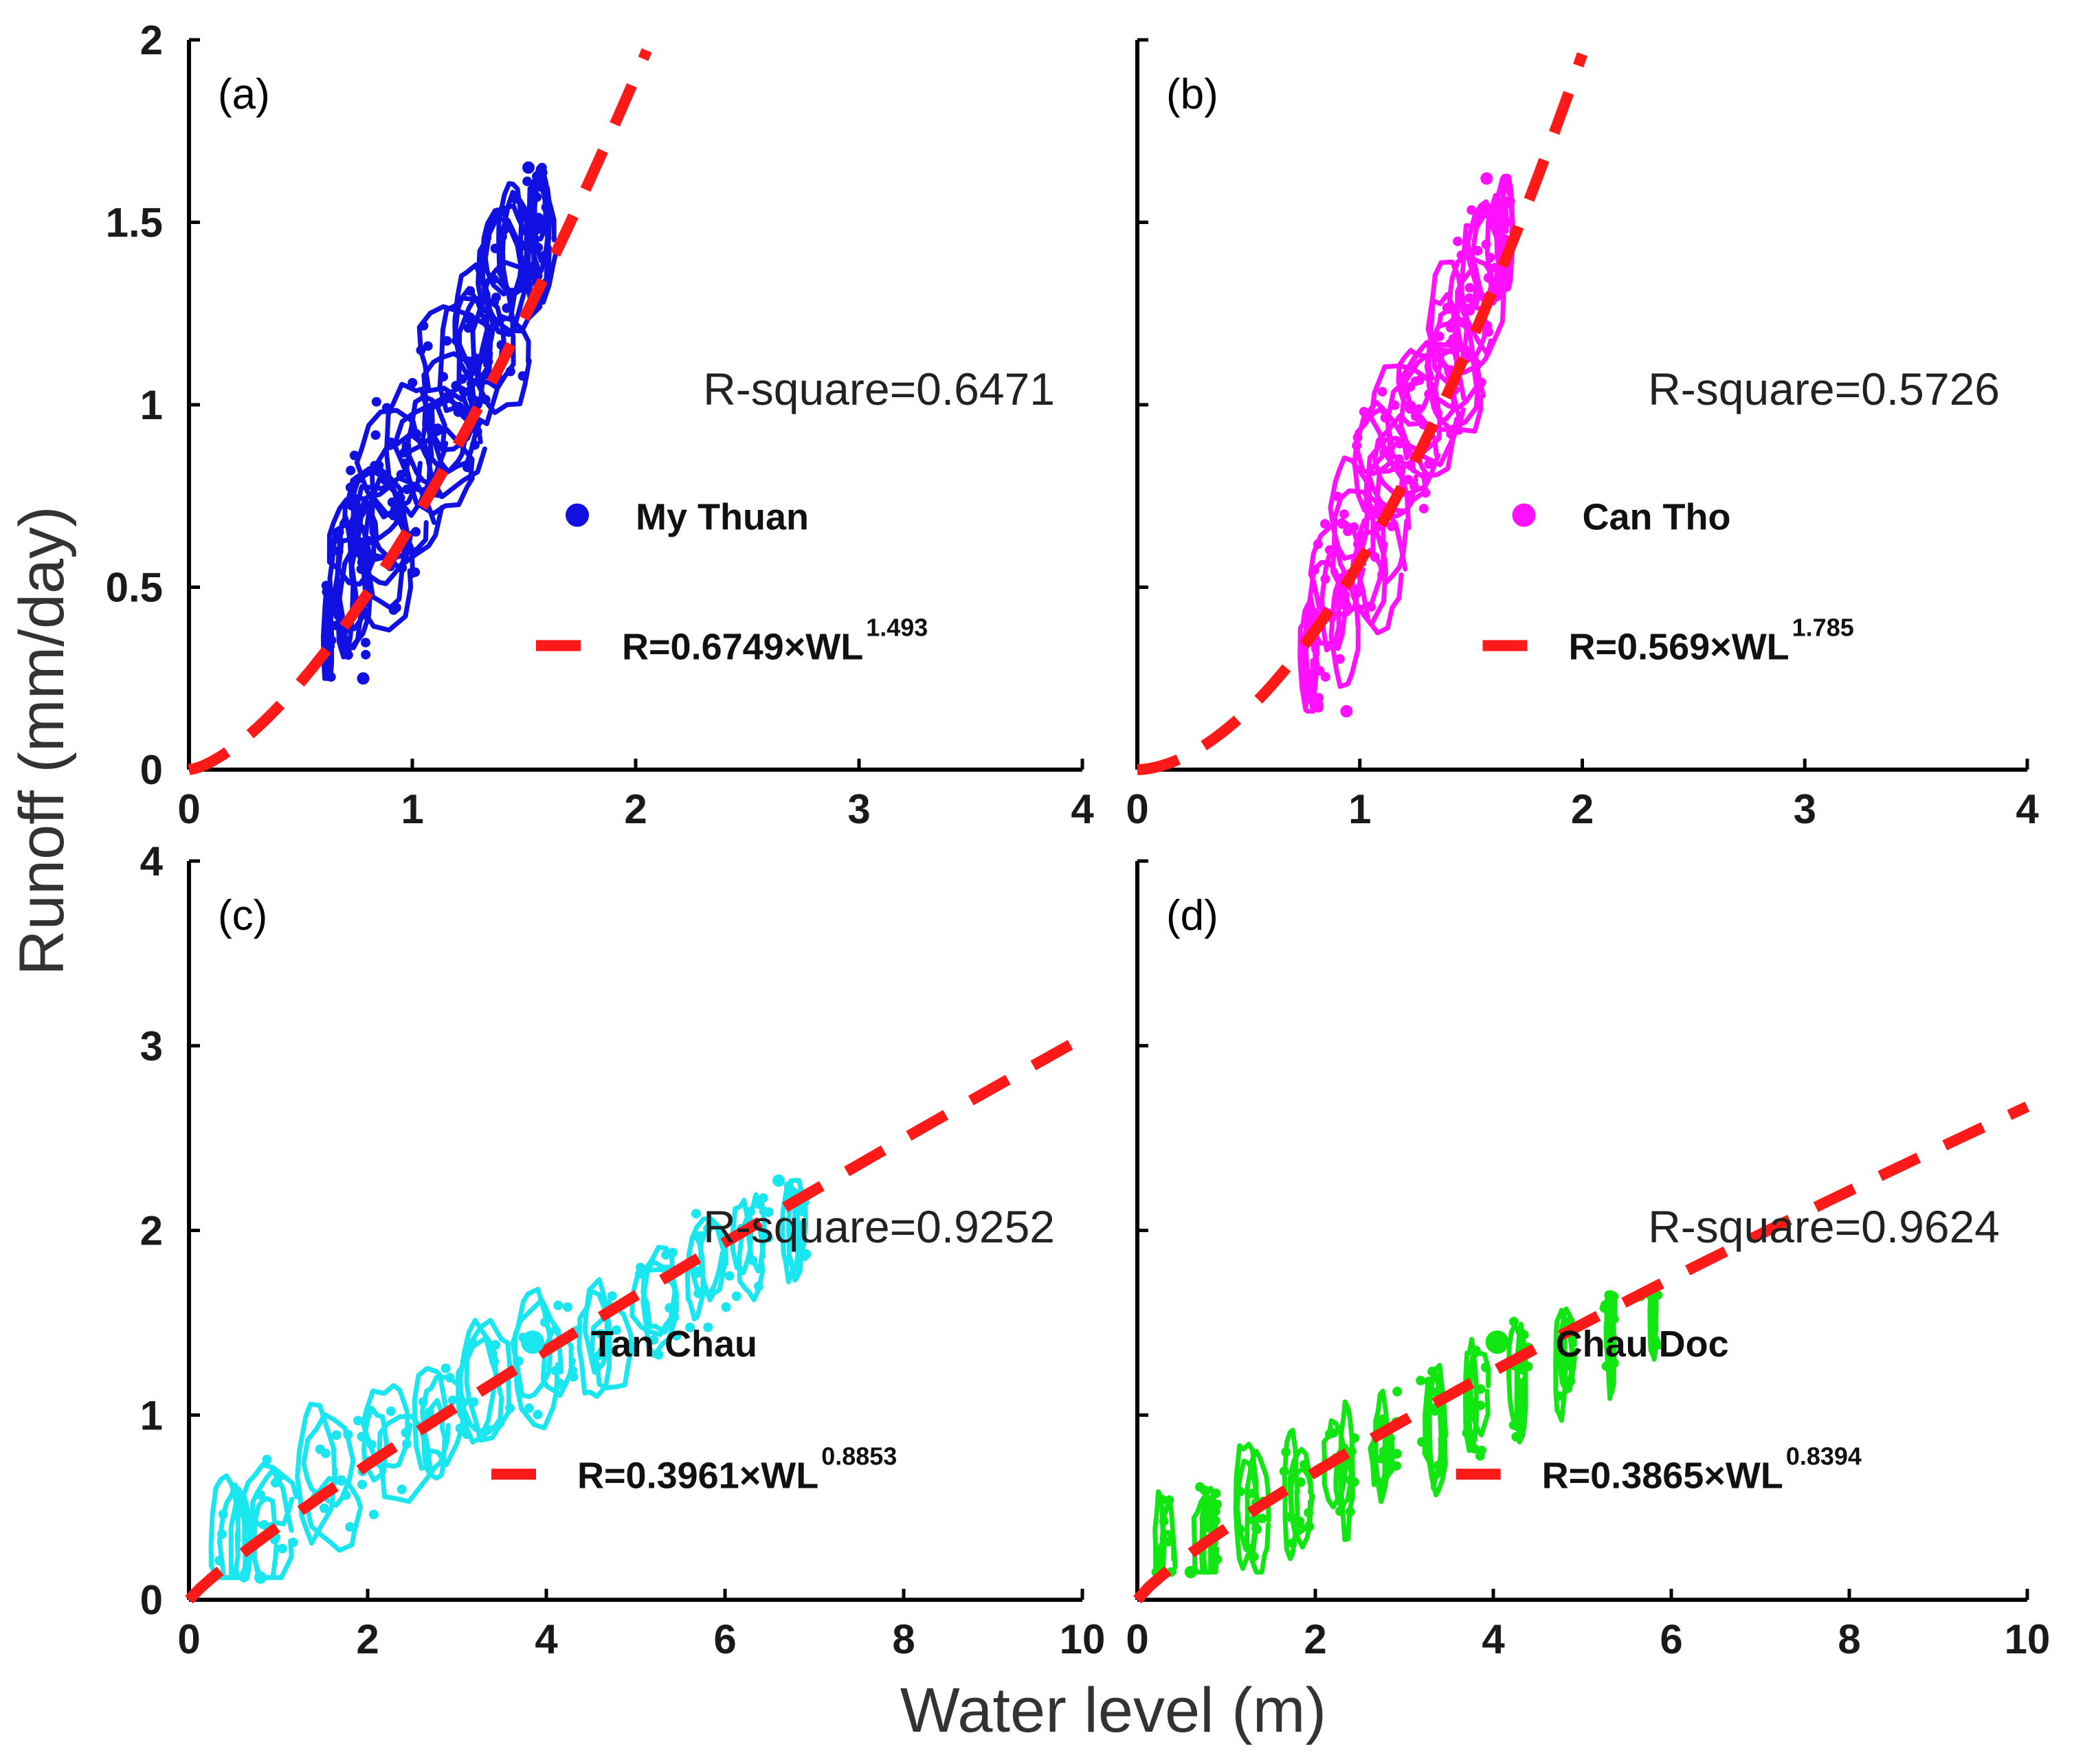 This screenshot has width=2074, height=1764. What do you see at coordinates (1671, 1639) in the screenshot?
I see `x-tick-label: 6` at bounding box center [1671, 1639].